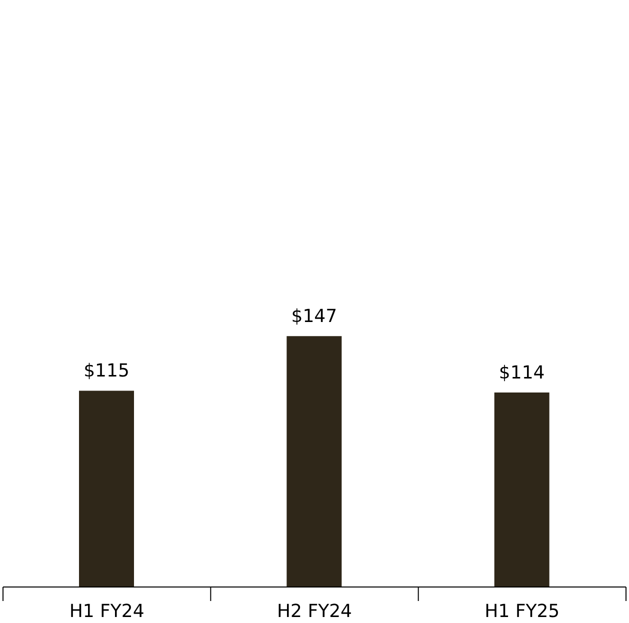 Image resolution: width=629 pixels, height=623 pixels. I want to click on x-tick-label: H1 FY24, so click(106, 611).